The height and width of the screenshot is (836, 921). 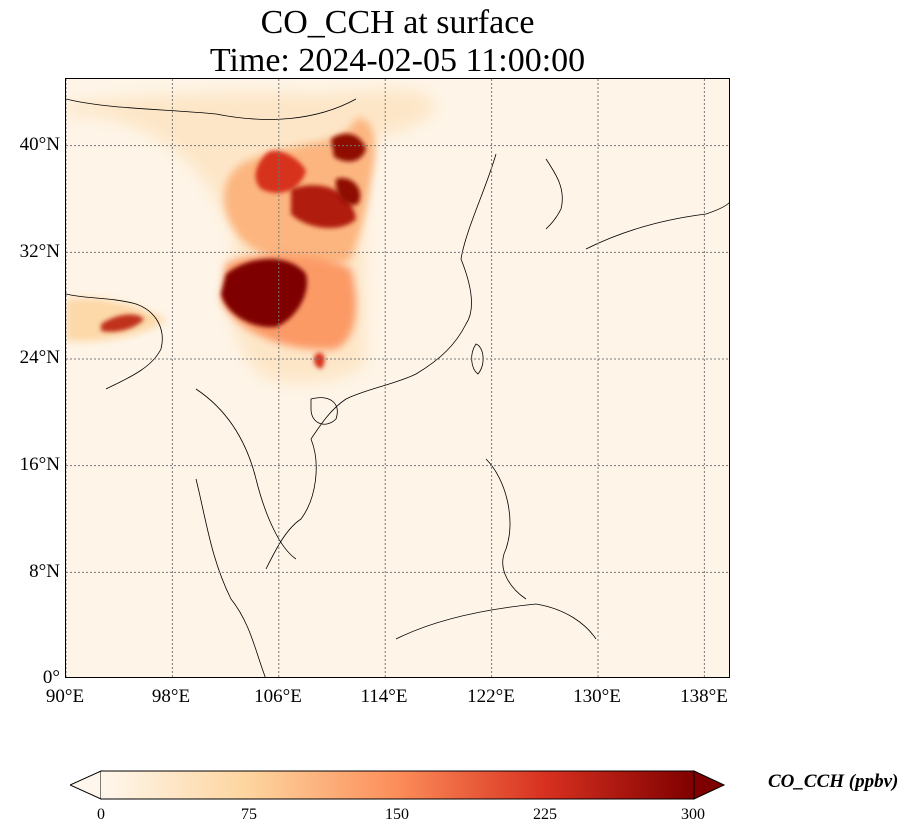 I want to click on china-coastline, so click(x=403, y=296).